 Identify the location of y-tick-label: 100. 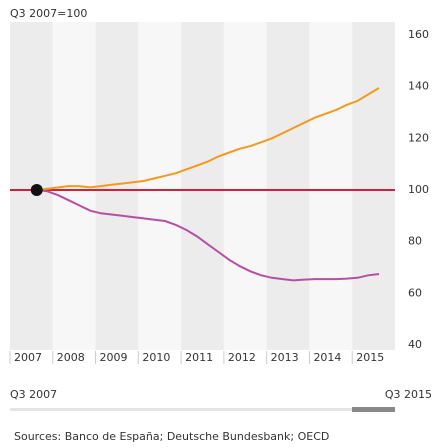
(418, 189).